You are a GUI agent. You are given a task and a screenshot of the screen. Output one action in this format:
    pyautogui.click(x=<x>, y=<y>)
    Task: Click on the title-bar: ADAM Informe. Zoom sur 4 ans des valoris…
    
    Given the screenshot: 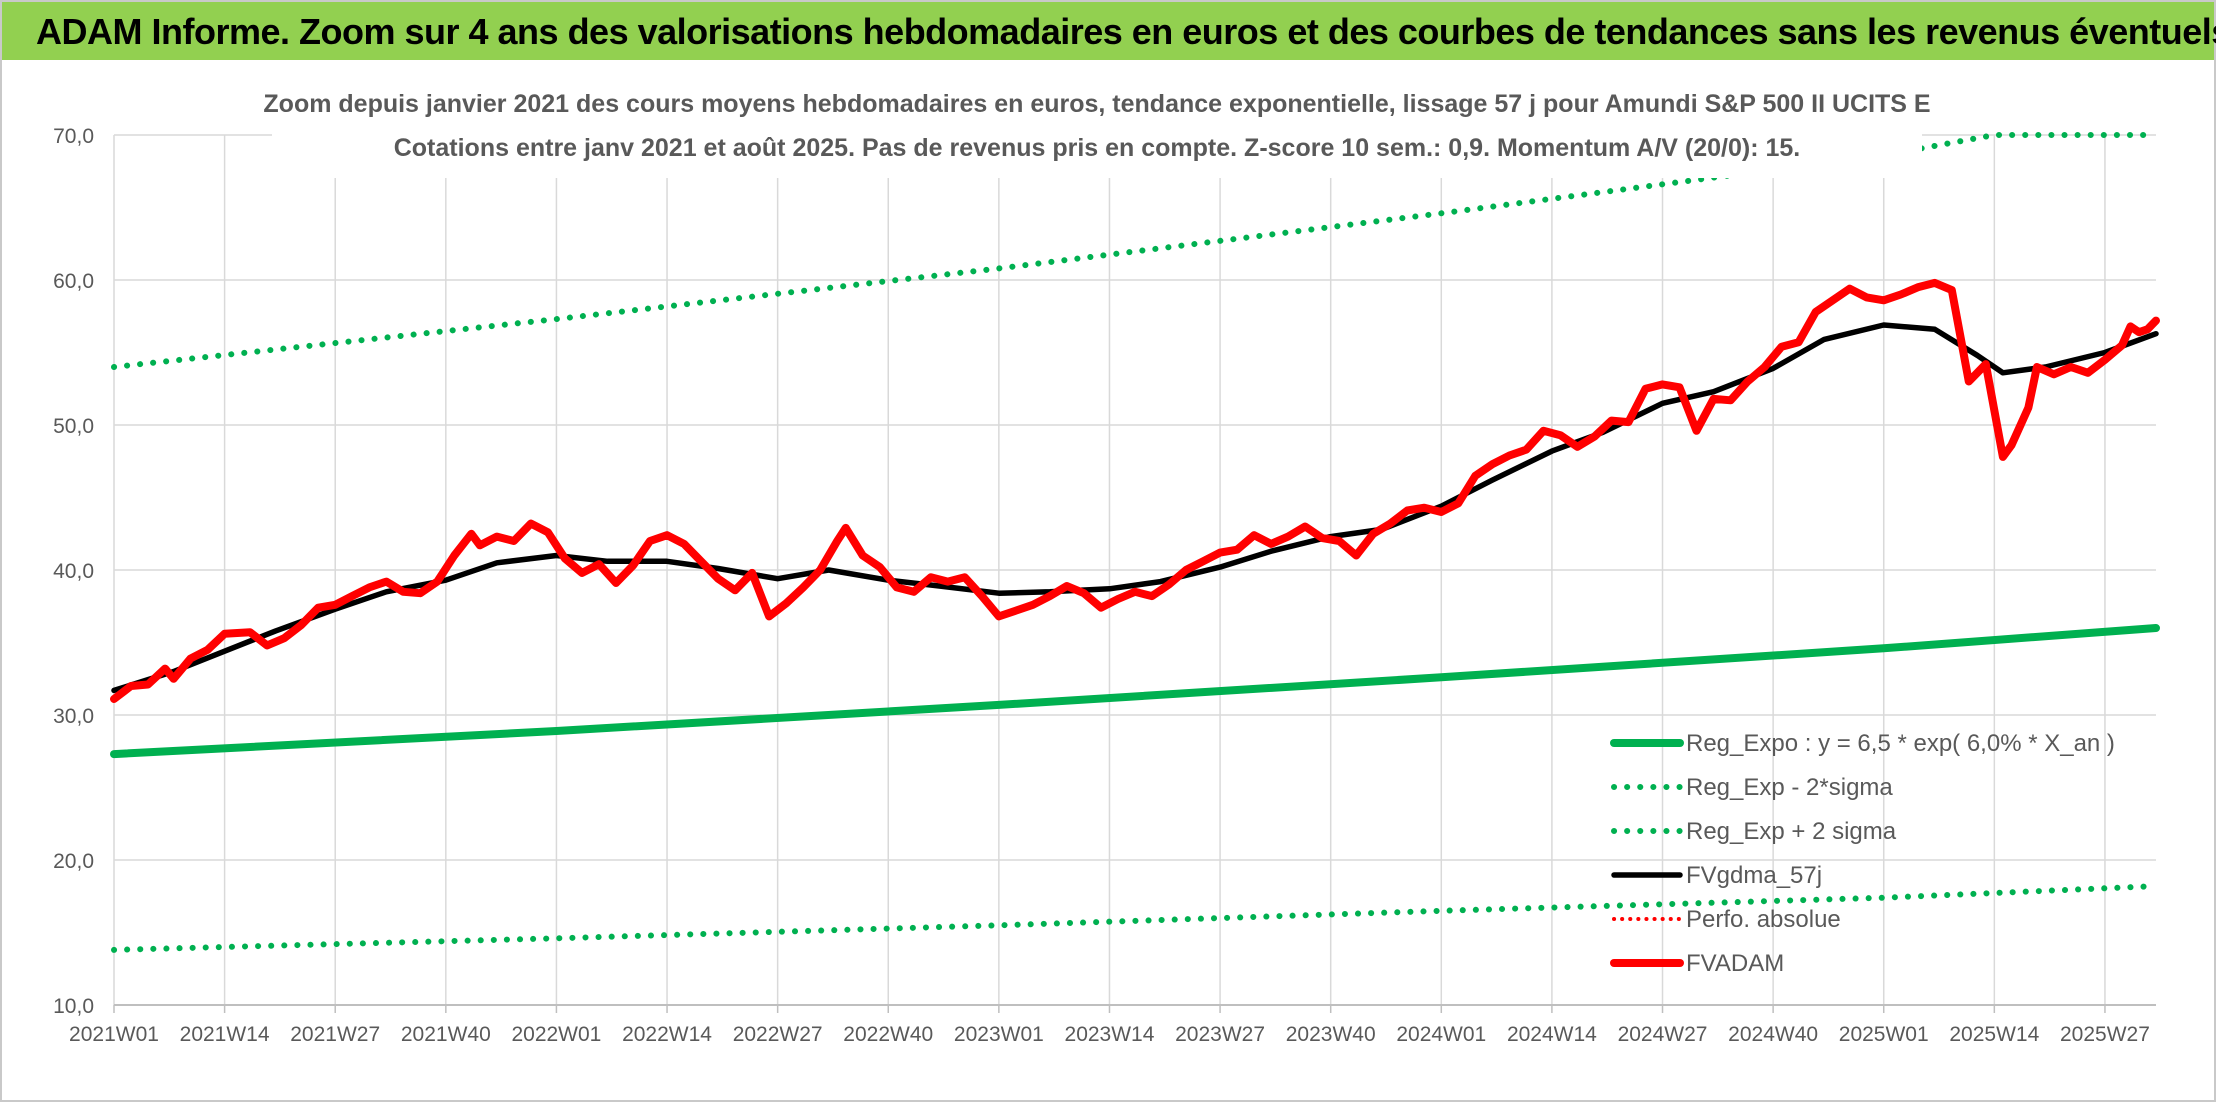 What is the action you would take?
    pyautogui.click(x=1109, y=31)
    